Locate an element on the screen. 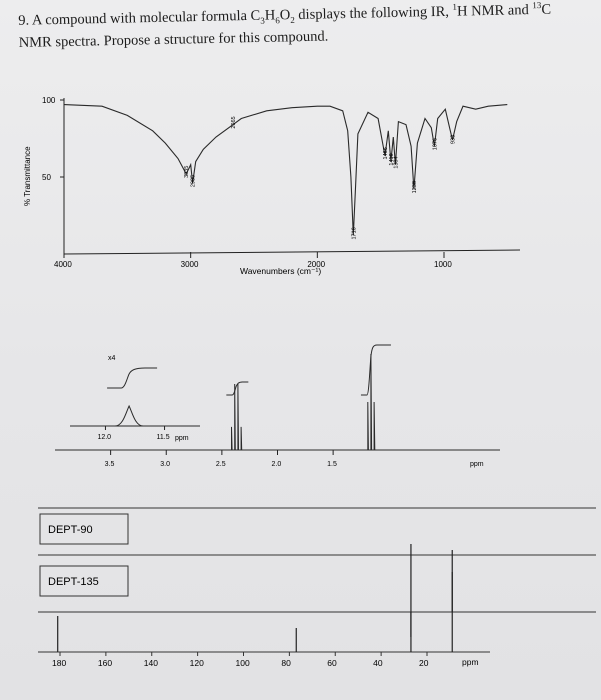  inset-spectrum-line is located at coordinates (135, 415).